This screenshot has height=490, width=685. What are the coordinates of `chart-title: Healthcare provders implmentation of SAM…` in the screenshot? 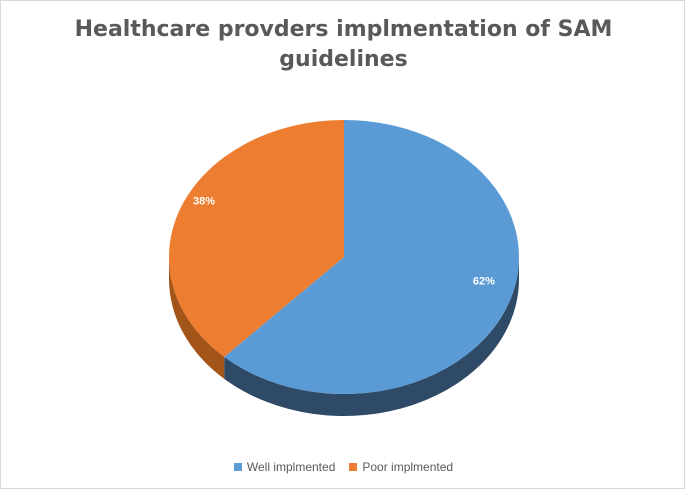 It's located at (343, 44).